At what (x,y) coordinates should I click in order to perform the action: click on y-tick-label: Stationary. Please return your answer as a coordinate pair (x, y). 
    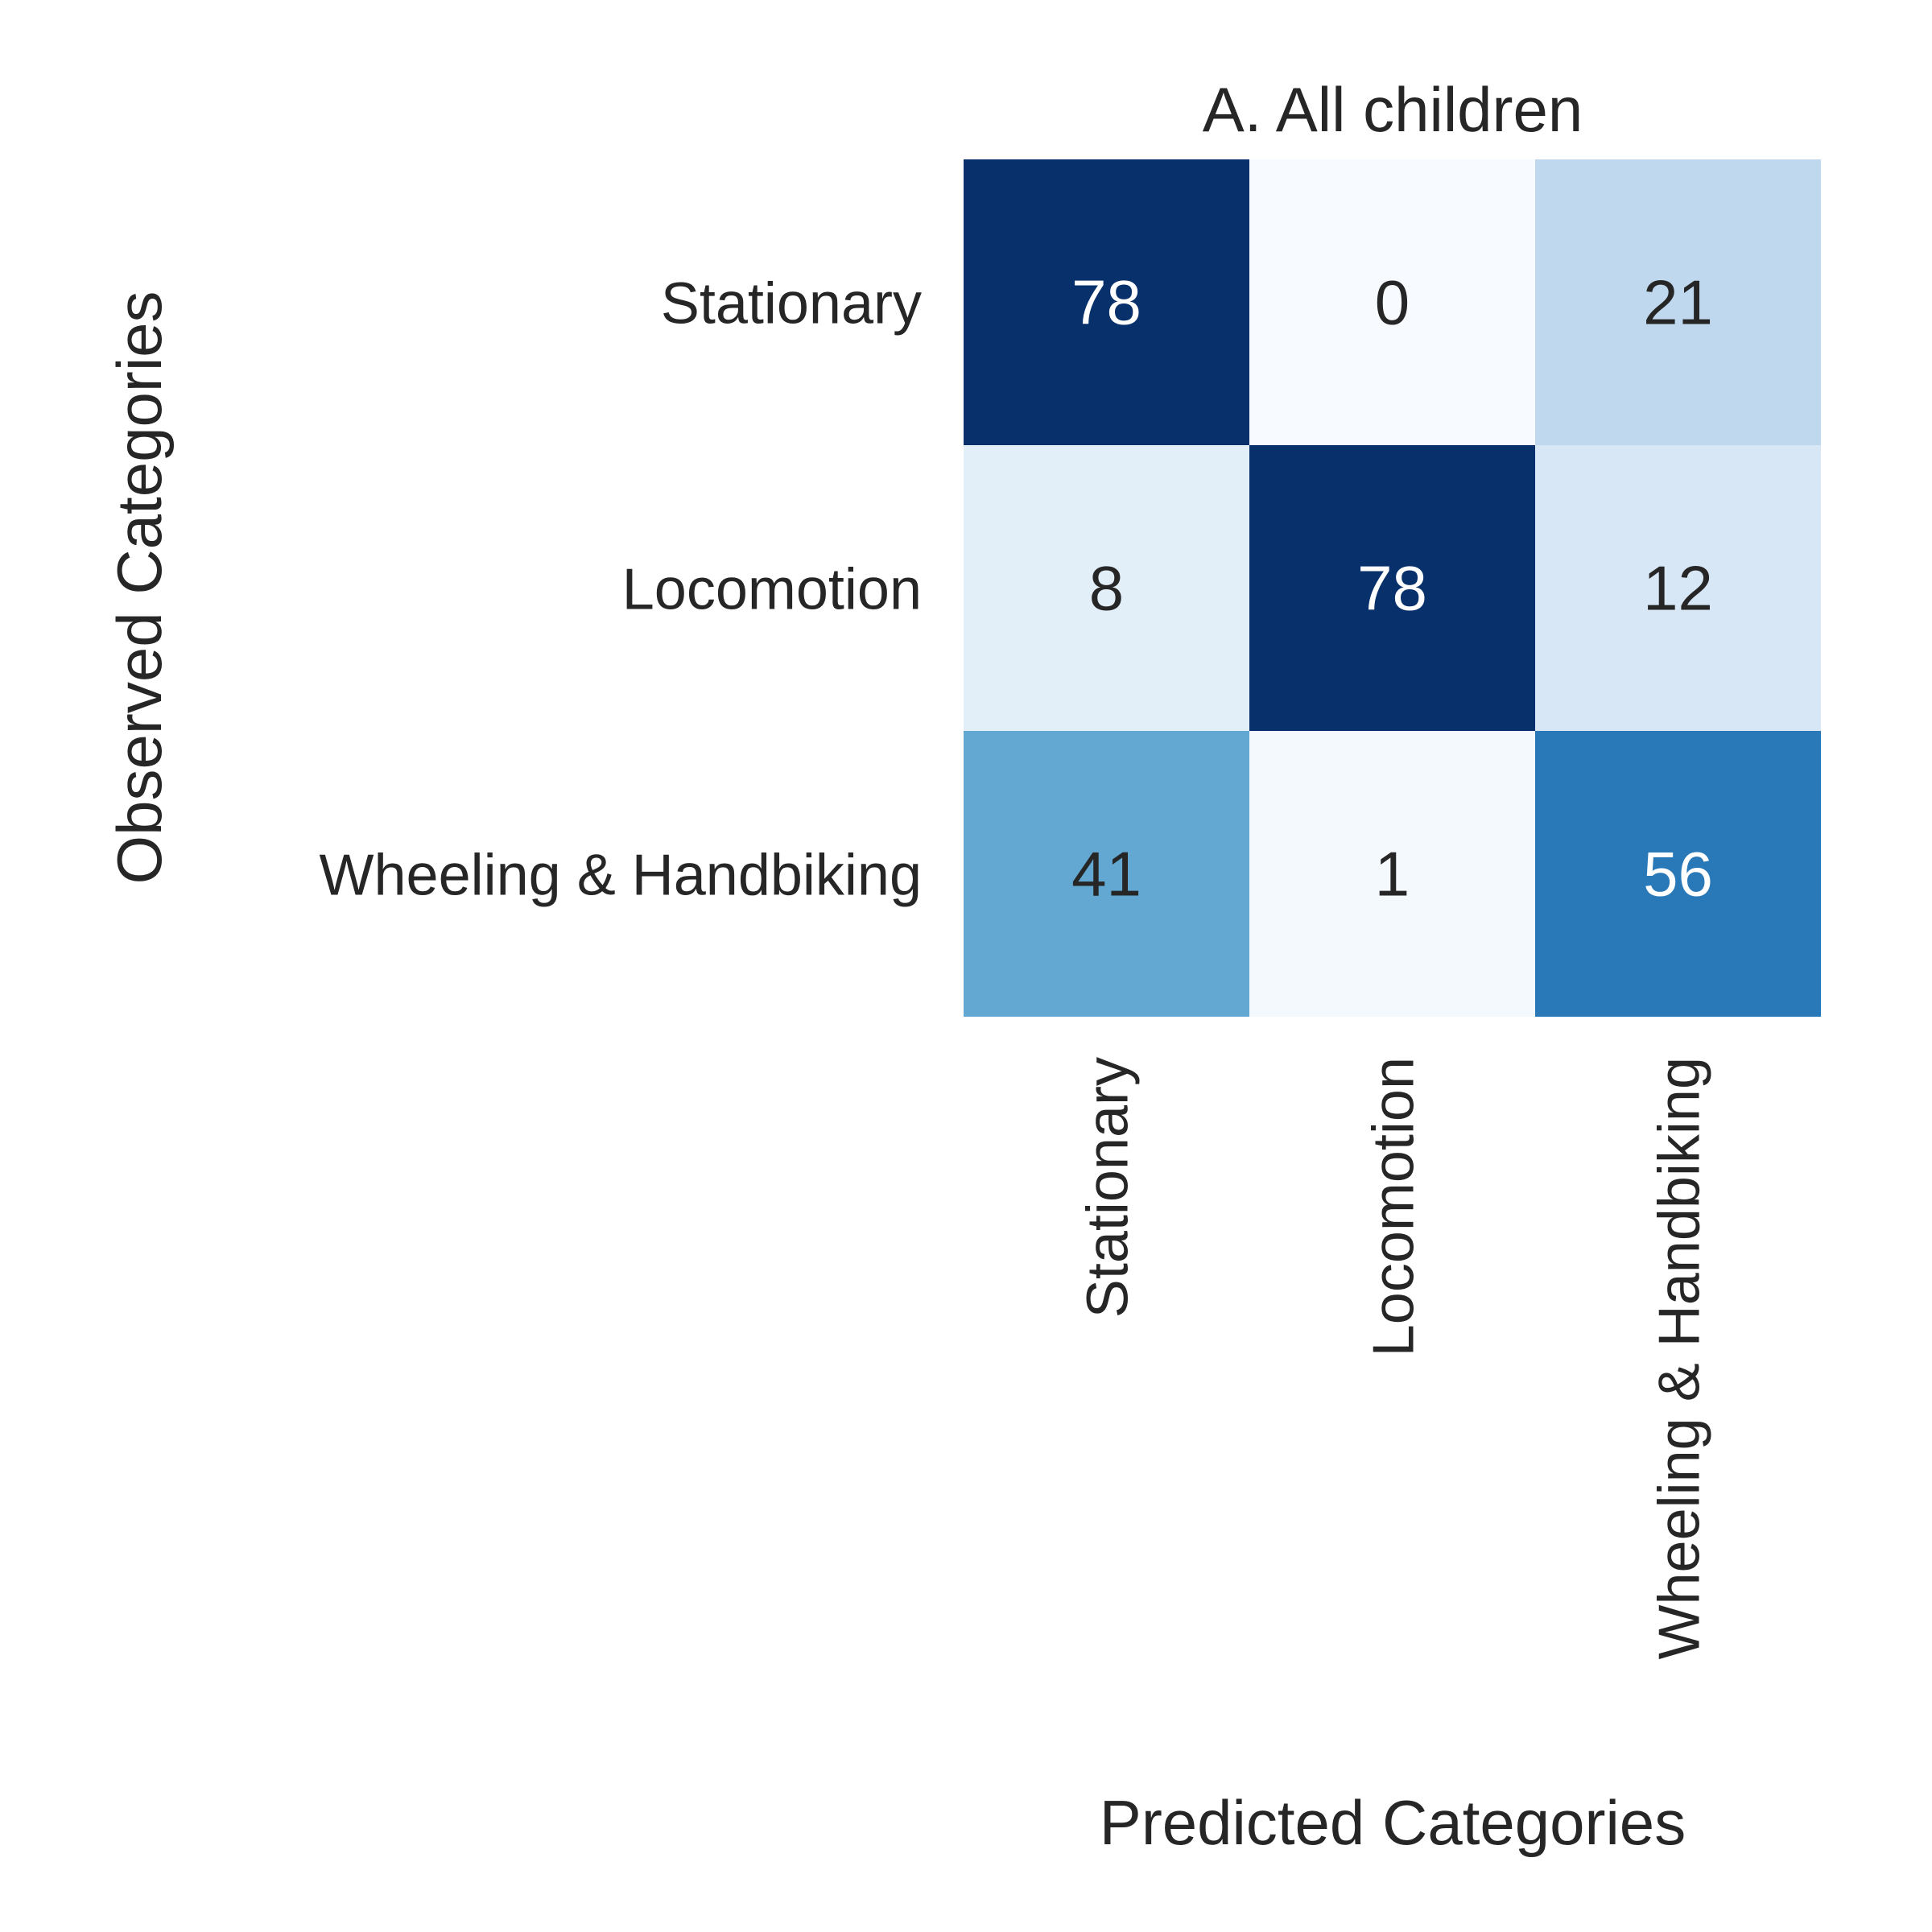
    Looking at the image, I should click on (791, 304).